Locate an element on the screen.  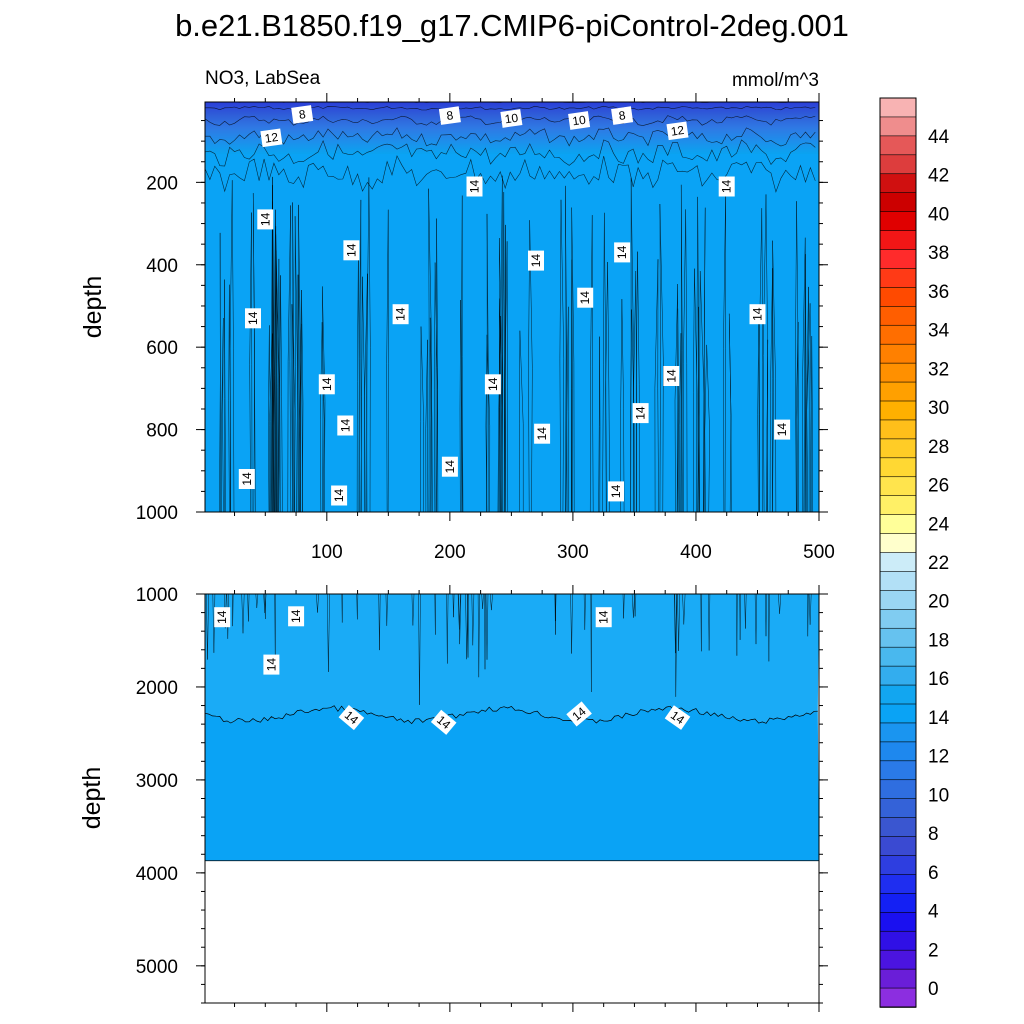
colorbar-frame is located at coordinates (898, 552).